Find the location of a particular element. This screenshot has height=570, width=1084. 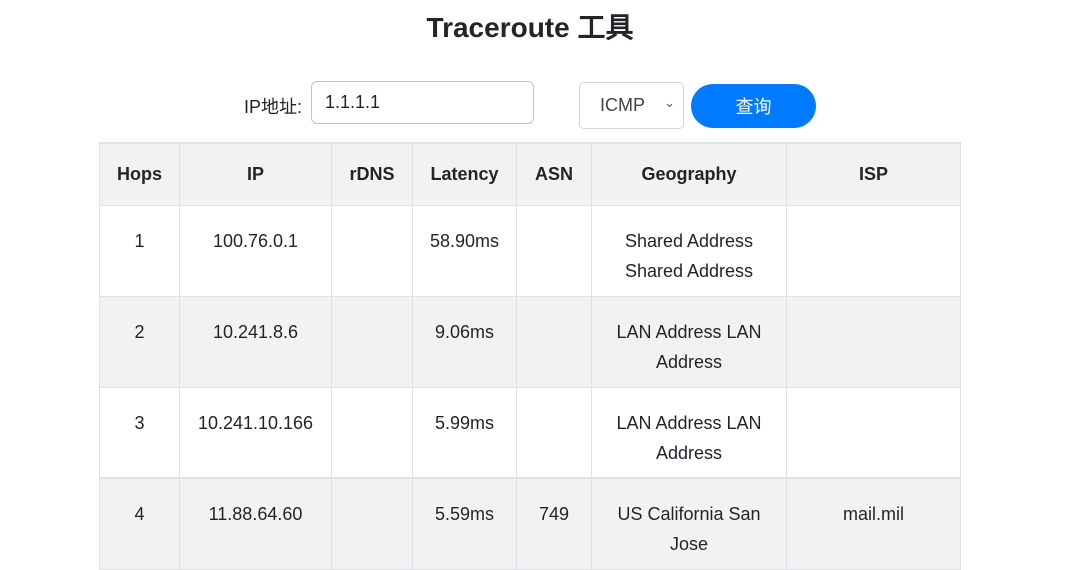

column-header-hops: Hops is located at coordinates (139, 174).